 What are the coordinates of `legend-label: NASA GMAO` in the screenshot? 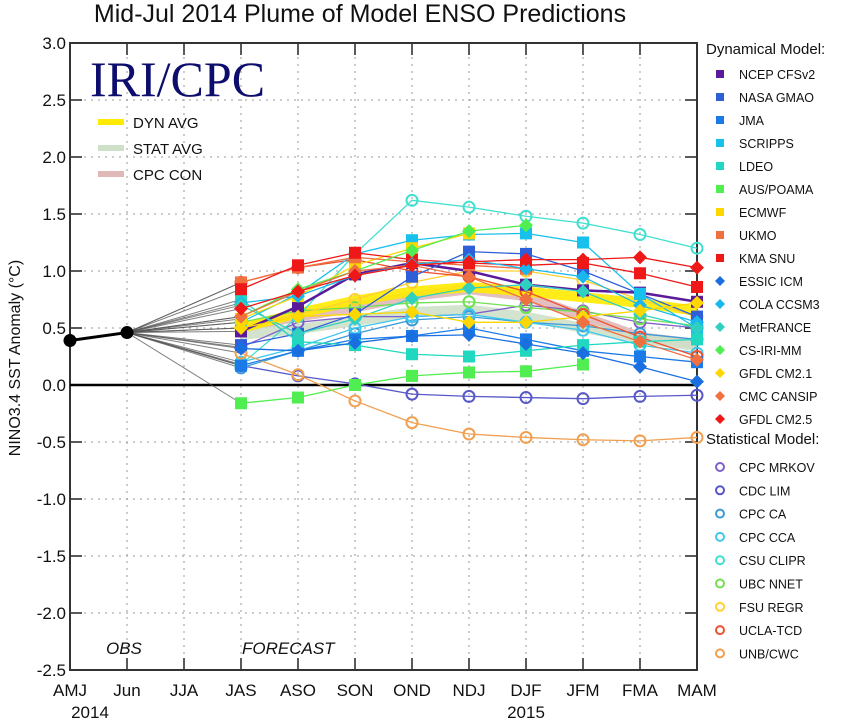 It's located at (776, 98).